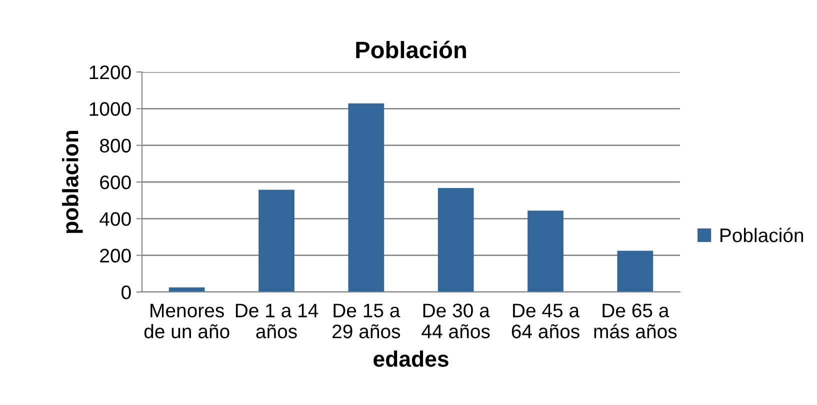 Image resolution: width=817 pixels, height=405 pixels. Describe the element at coordinates (187, 321) in the screenshot. I see `x-tick-label: Menores de un año` at that location.